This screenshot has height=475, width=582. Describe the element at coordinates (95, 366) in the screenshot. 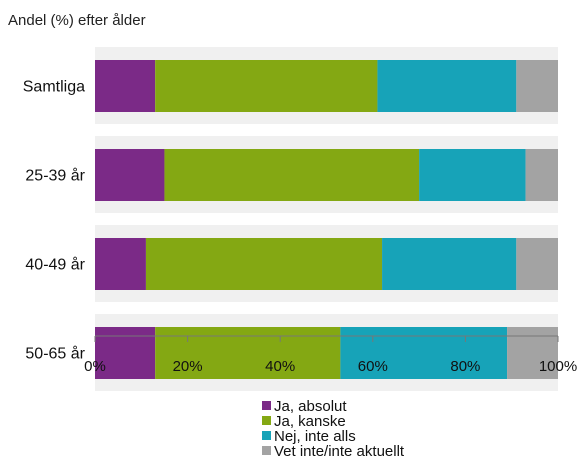

I see `x-tick-label: 0%` at that location.